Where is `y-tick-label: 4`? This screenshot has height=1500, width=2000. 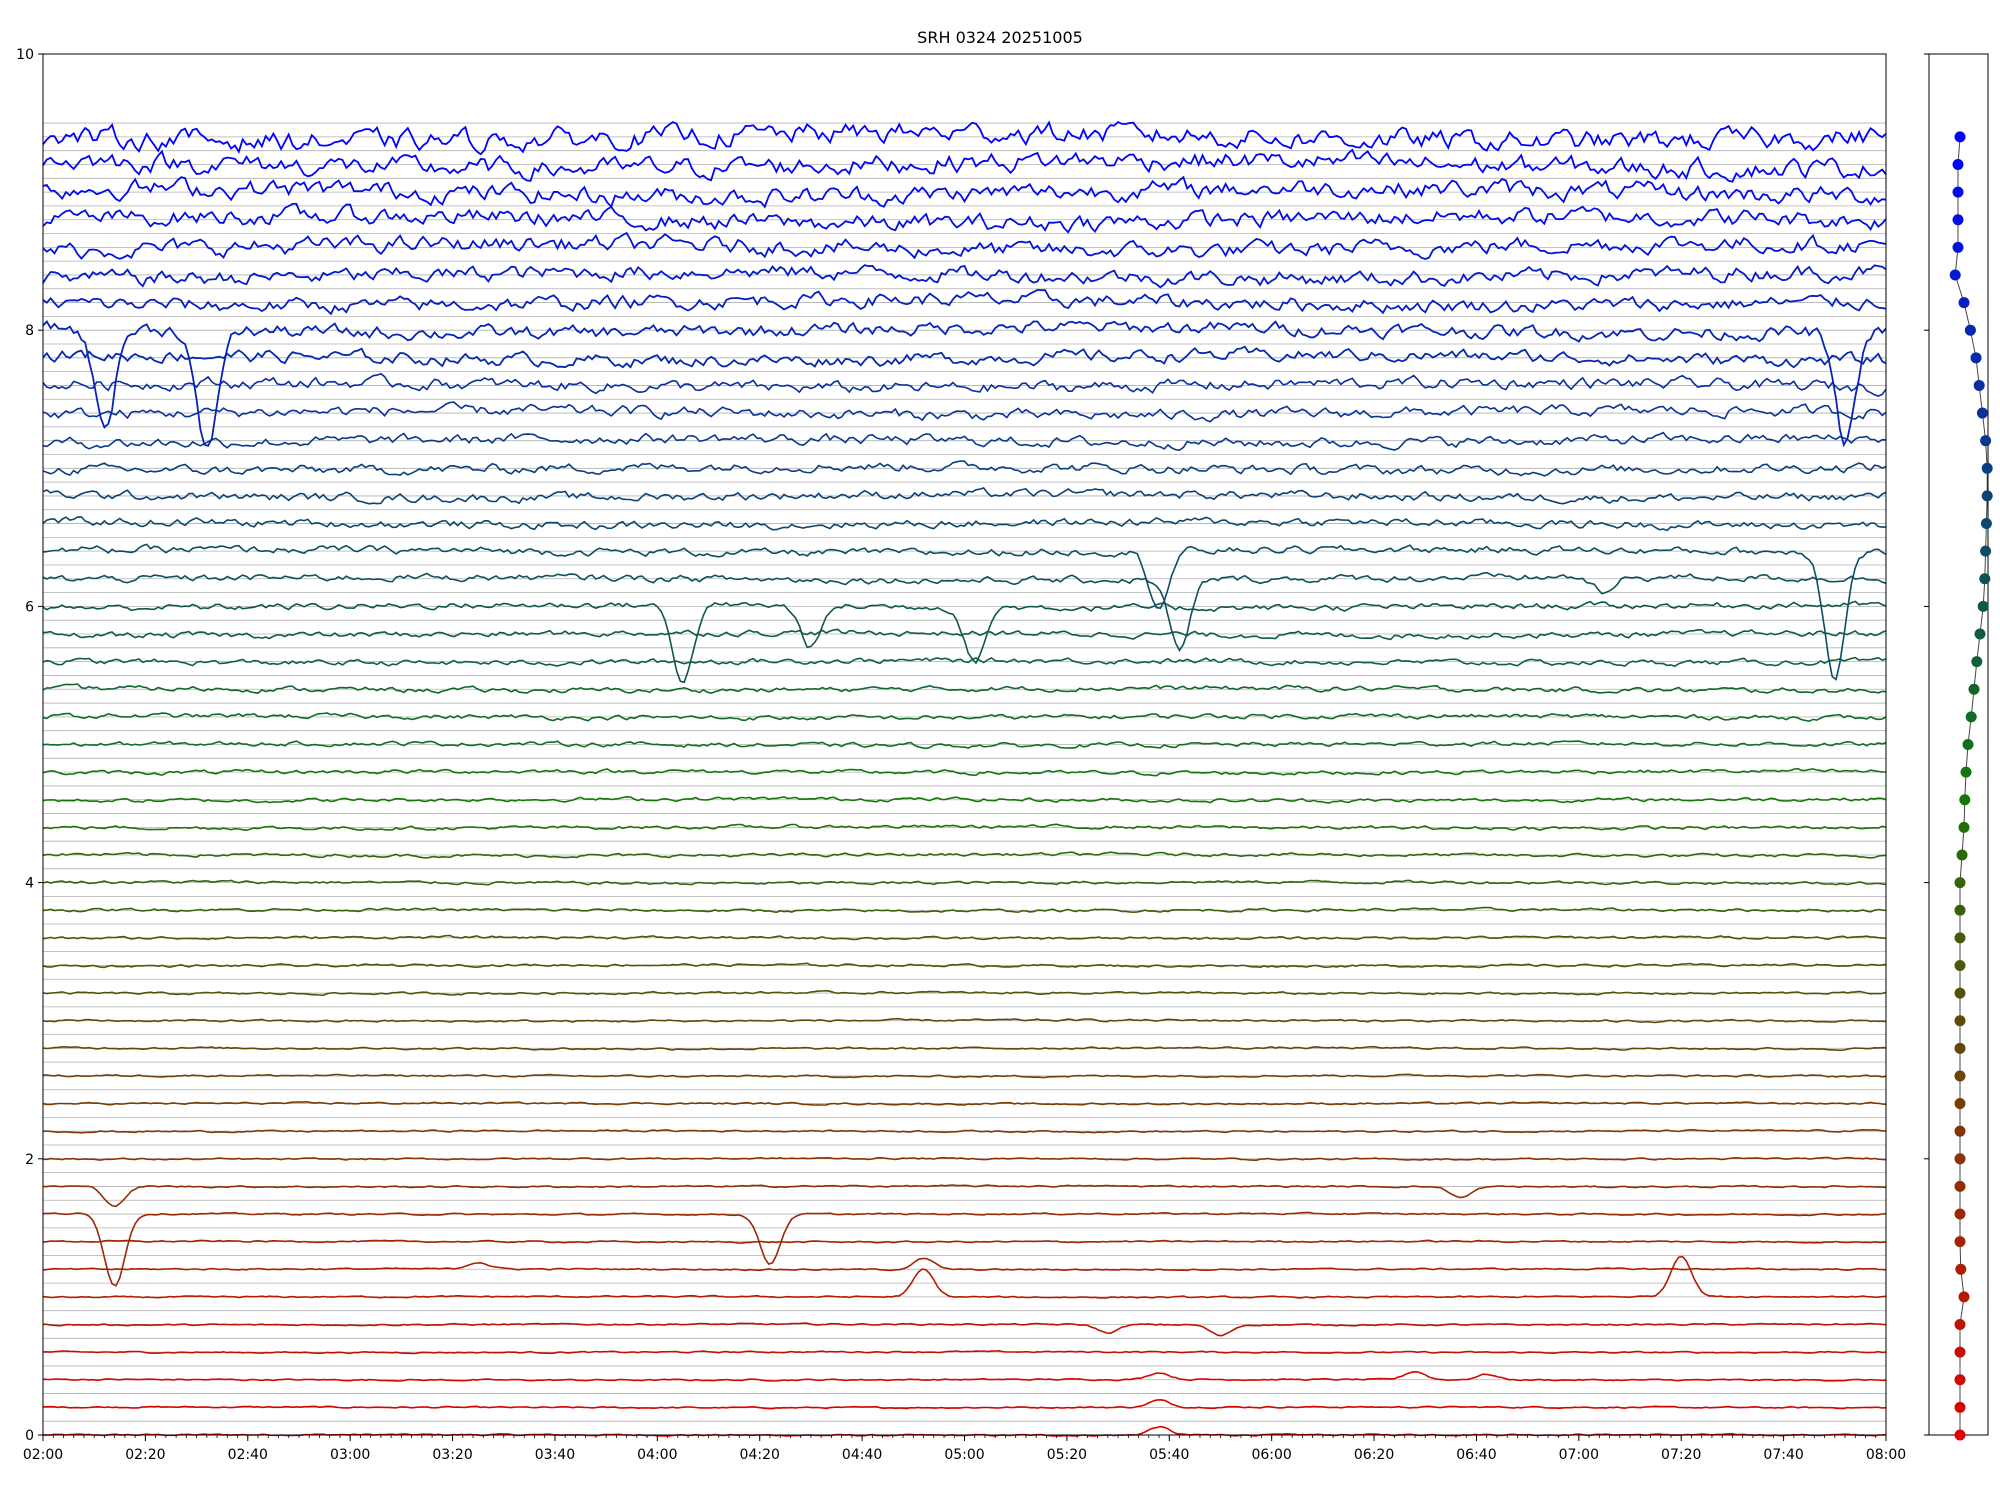 y-tick-label: 4 is located at coordinates (29, 884).